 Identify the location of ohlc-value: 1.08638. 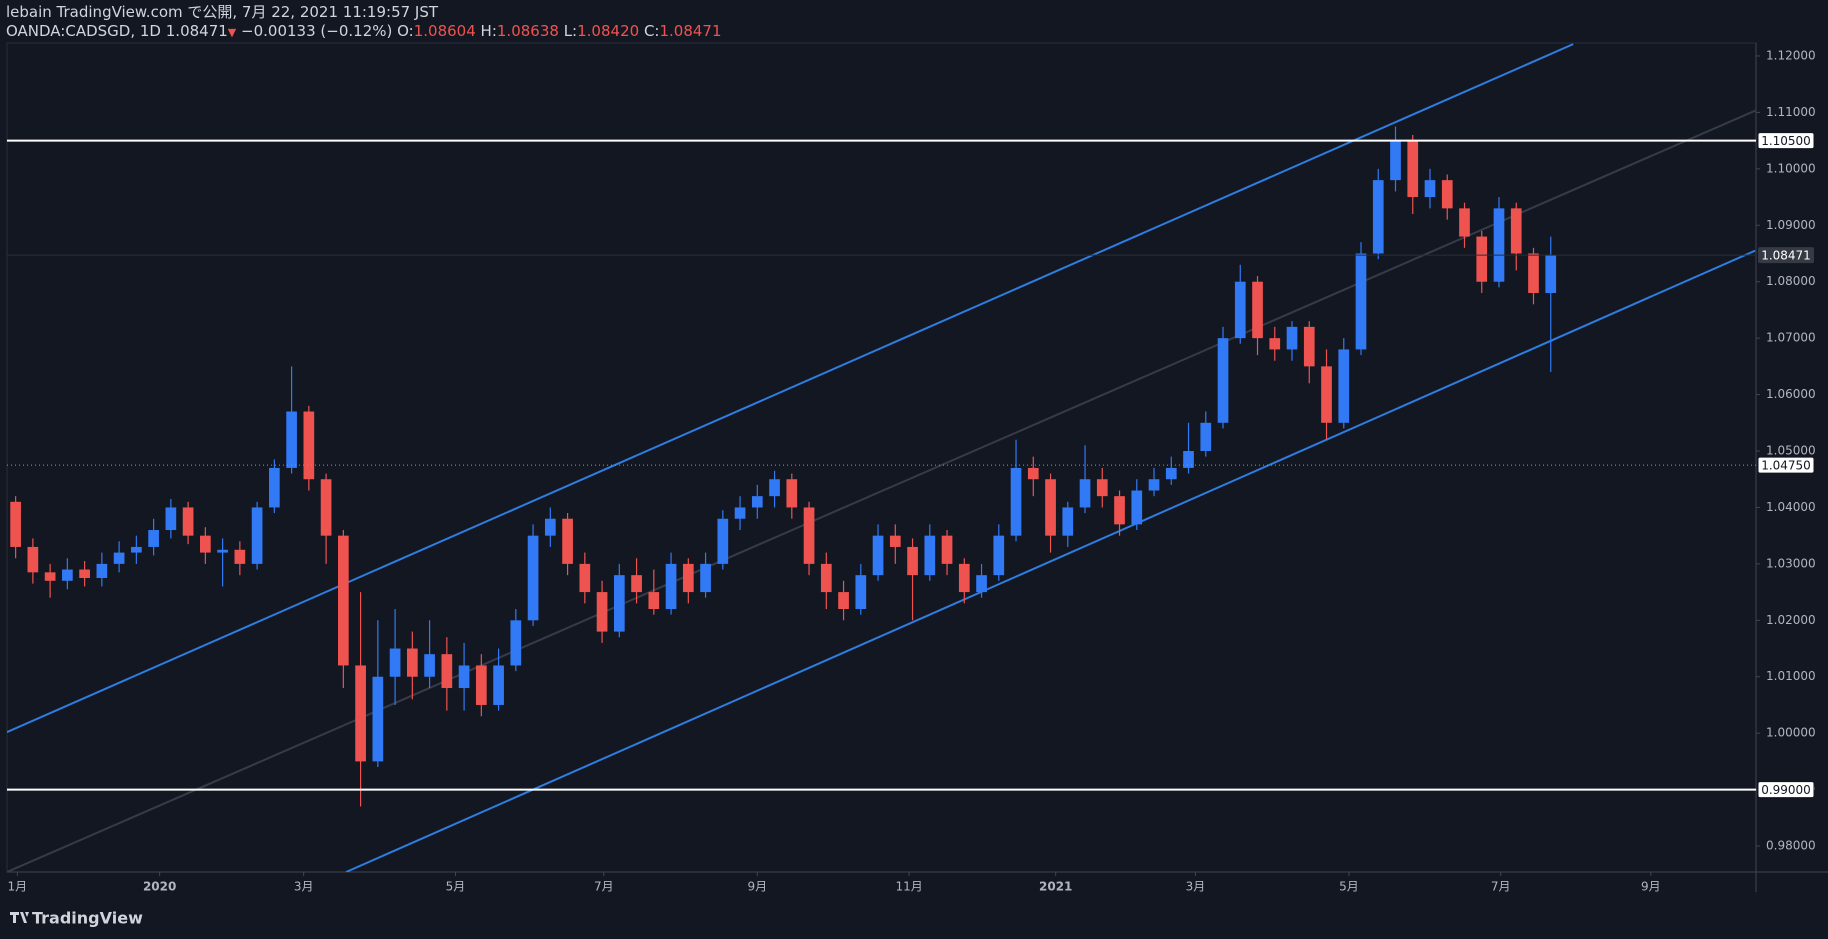
(527, 31).